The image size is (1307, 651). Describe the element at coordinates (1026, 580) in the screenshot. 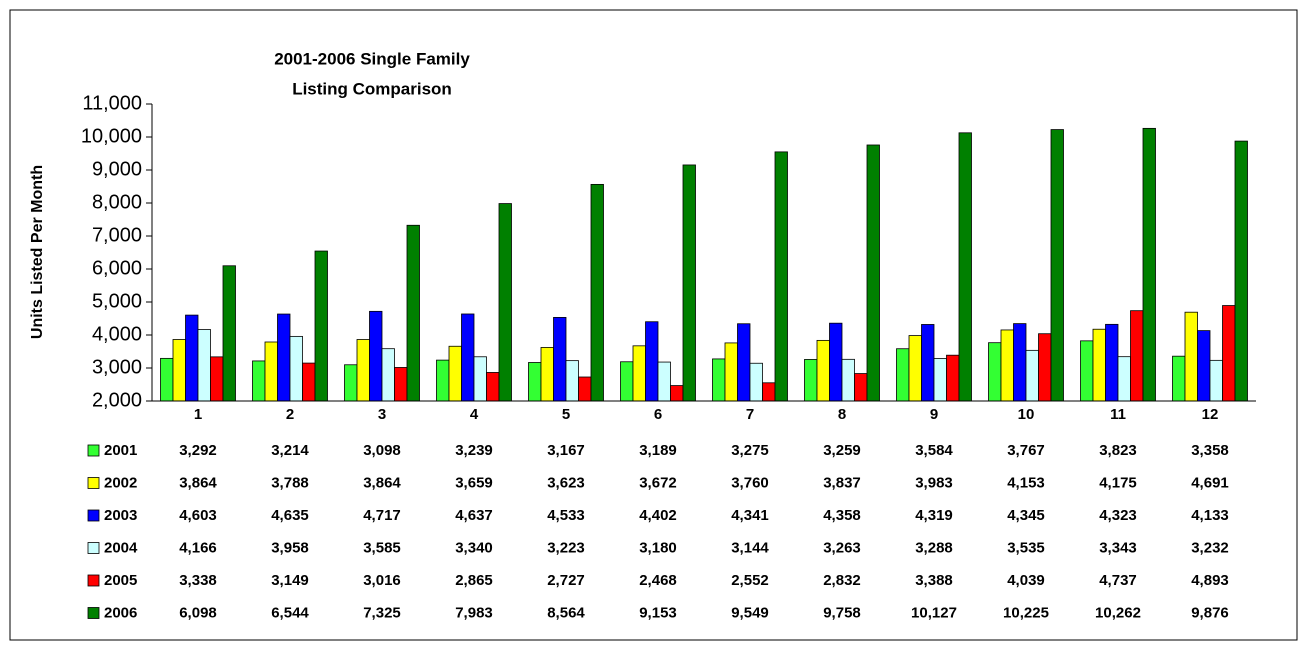

I see `table-value: 4,039` at that location.